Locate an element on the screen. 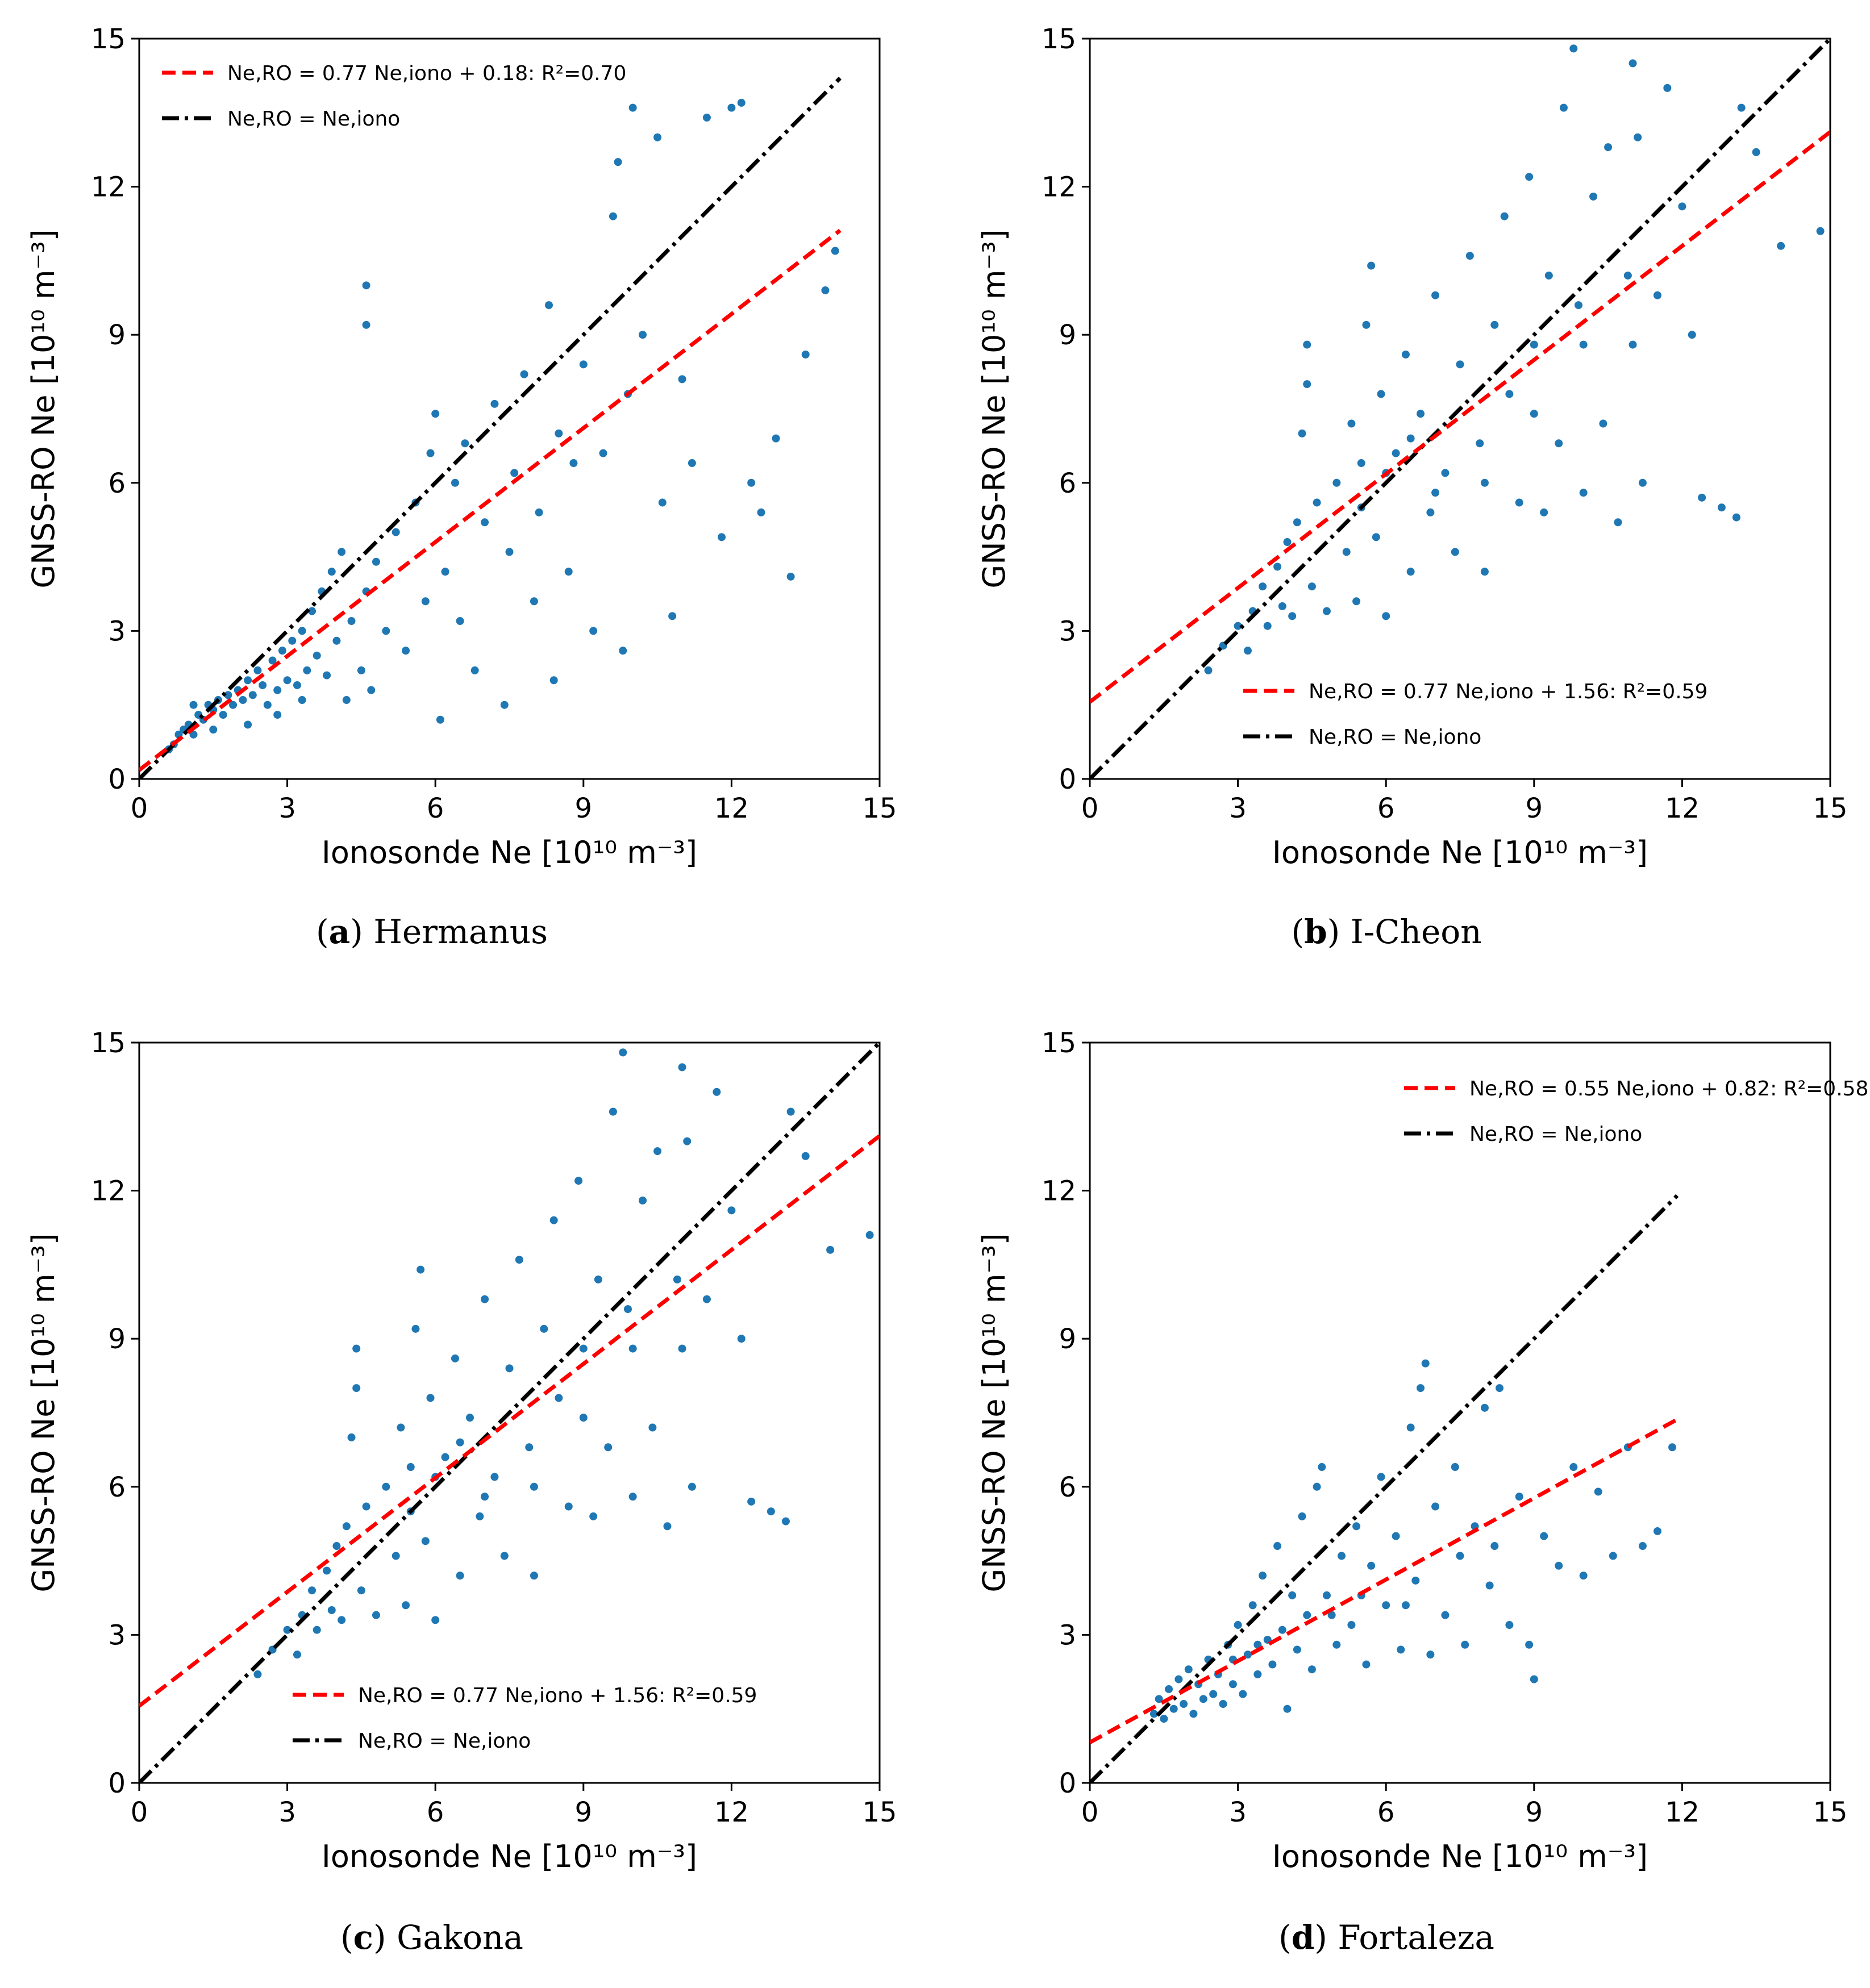  caption-label: Gakona is located at coordinates (460, 1937).